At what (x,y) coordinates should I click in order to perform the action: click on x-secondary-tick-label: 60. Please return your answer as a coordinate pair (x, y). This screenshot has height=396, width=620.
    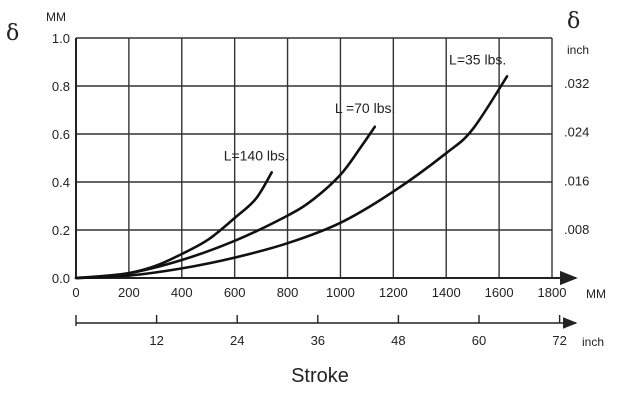
    Looking at the image, I should click on (479, 340).